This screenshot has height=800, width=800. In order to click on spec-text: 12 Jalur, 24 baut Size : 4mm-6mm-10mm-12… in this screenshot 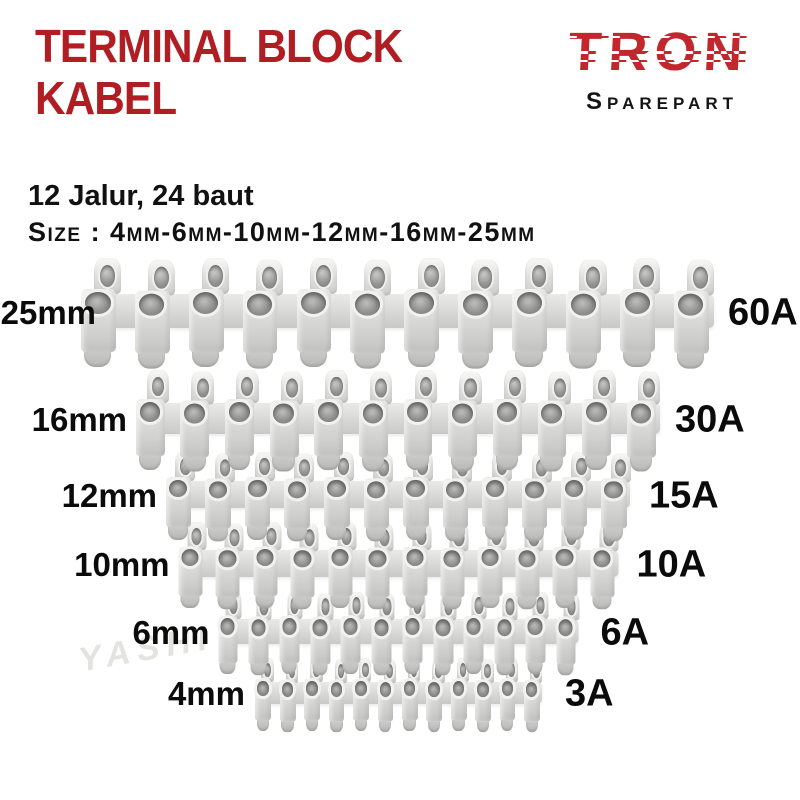, I will do `click(282, 214)`.